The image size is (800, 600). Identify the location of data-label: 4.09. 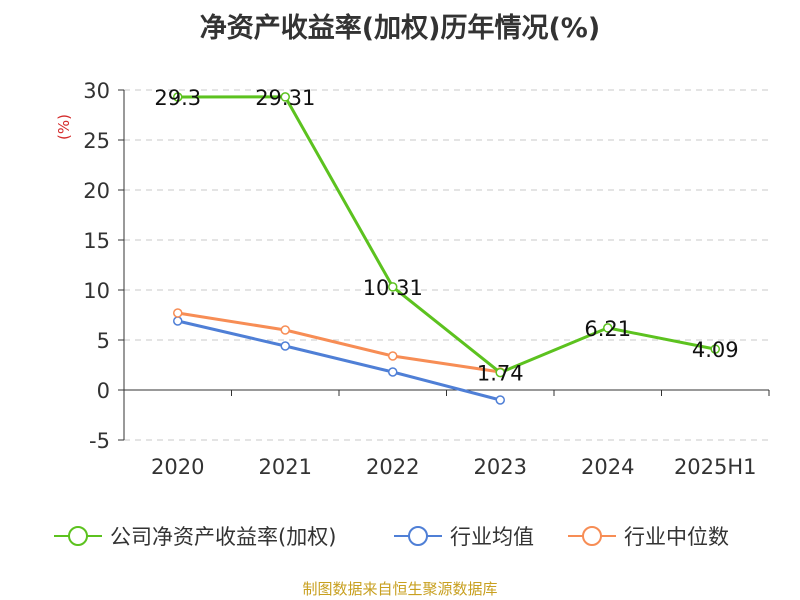
(715, 350).